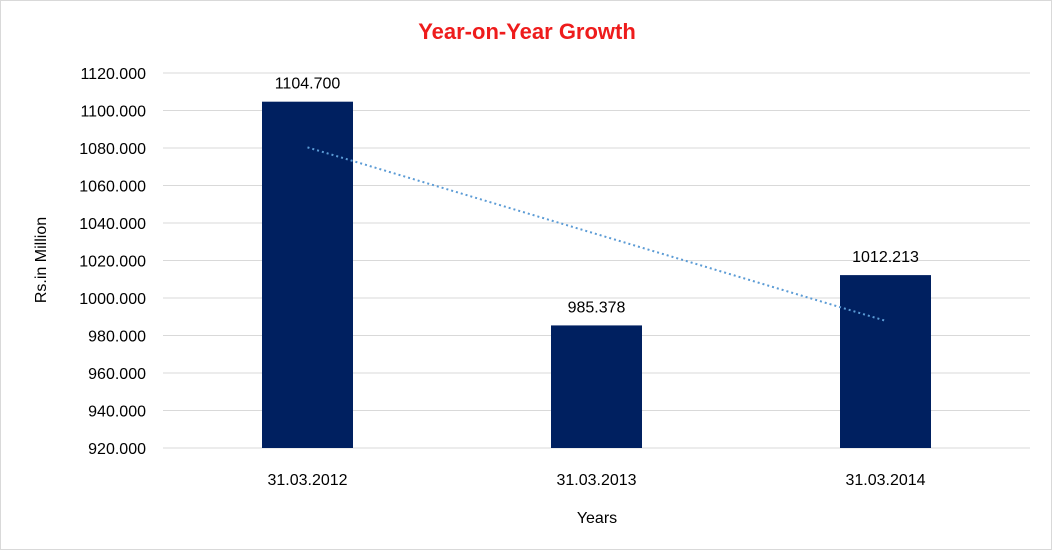 The width and height of the screenshot is (1052, 551). Describe the element at coordinates (117, 449) in the screenshot. I see `y-tick-label: 920.000` at that location.